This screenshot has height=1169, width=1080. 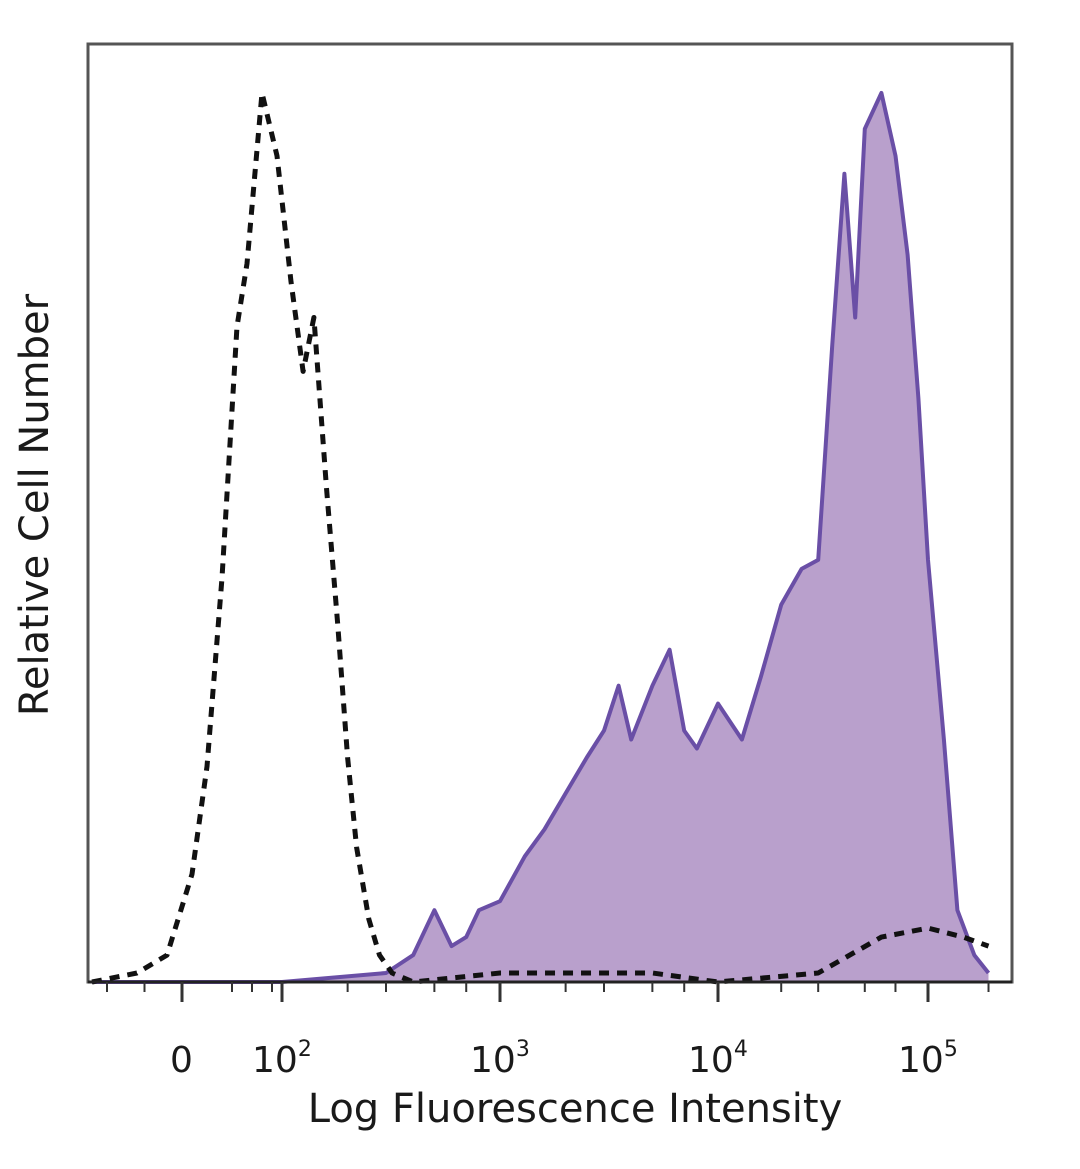 What do you see at coordinates (35, 505) in the screenshot?
I see `y-axis-title: Relative Cell Number` at bounding box center [35, 505].